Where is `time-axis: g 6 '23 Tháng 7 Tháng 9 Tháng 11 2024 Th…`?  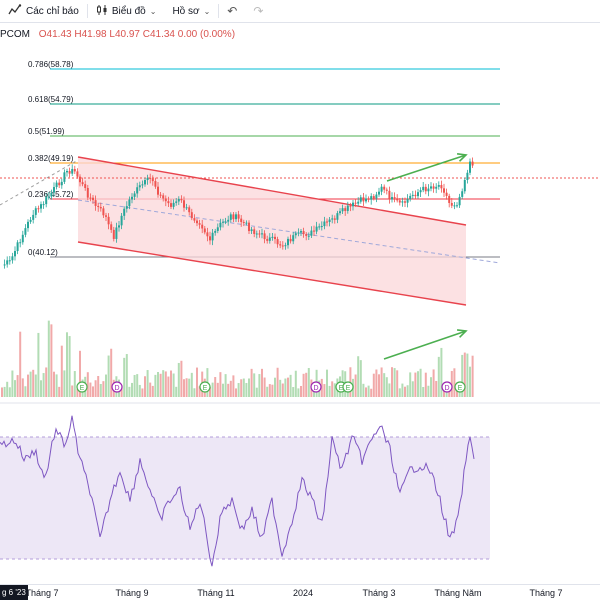
time-axis: g 6 '23 Tháng 7 Tháng 9 Tháng 11 2024 Th… is located at coordinates (300, 592).